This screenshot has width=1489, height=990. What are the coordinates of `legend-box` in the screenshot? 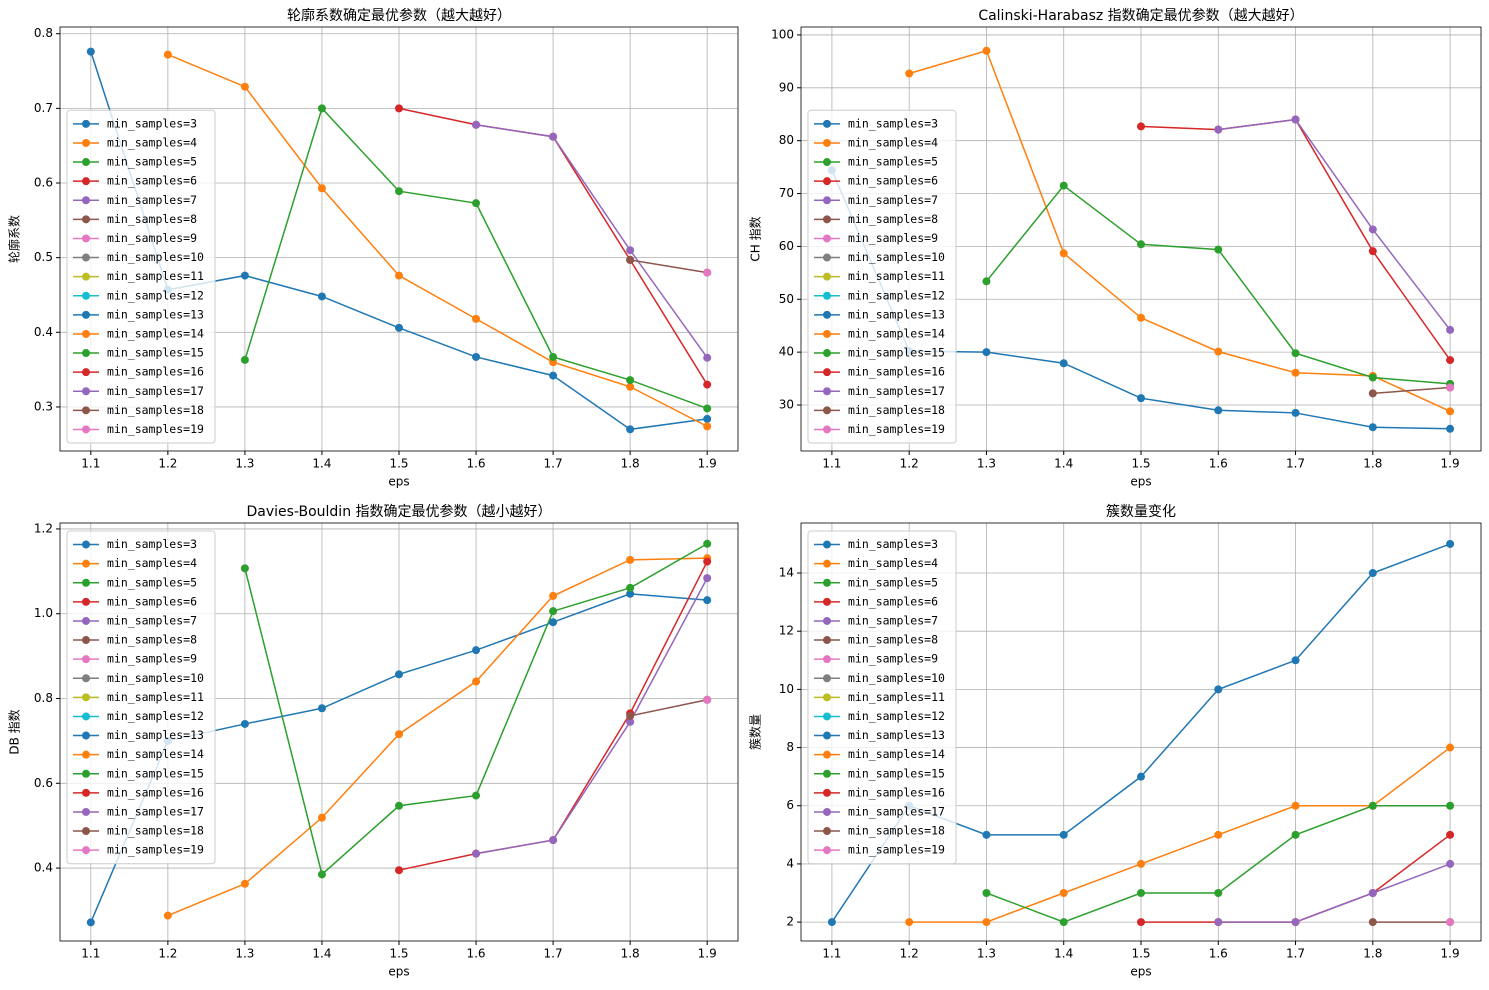 It's located at (141, 697).